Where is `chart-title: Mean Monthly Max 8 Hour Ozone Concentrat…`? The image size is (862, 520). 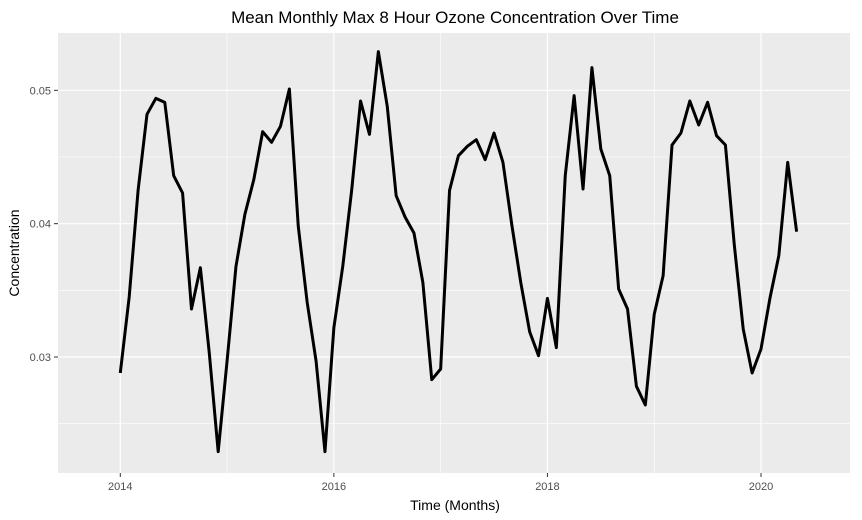
chart-title: Mean Monthly Max 8 Hour Ozone Concentrat… is located at coordinates (455, 17).